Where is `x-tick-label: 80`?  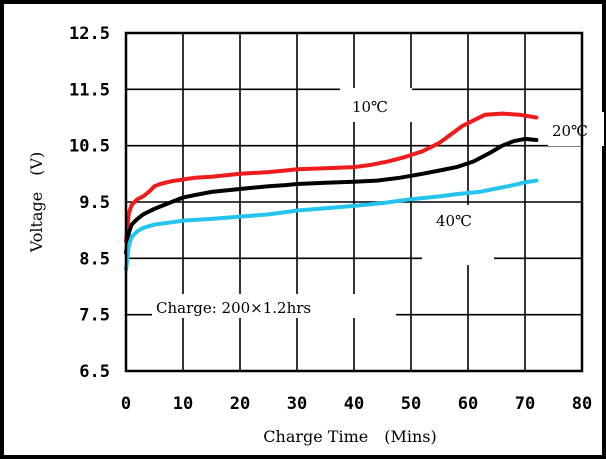
x-tick-label: 80 is located at coordinates (582, 404).